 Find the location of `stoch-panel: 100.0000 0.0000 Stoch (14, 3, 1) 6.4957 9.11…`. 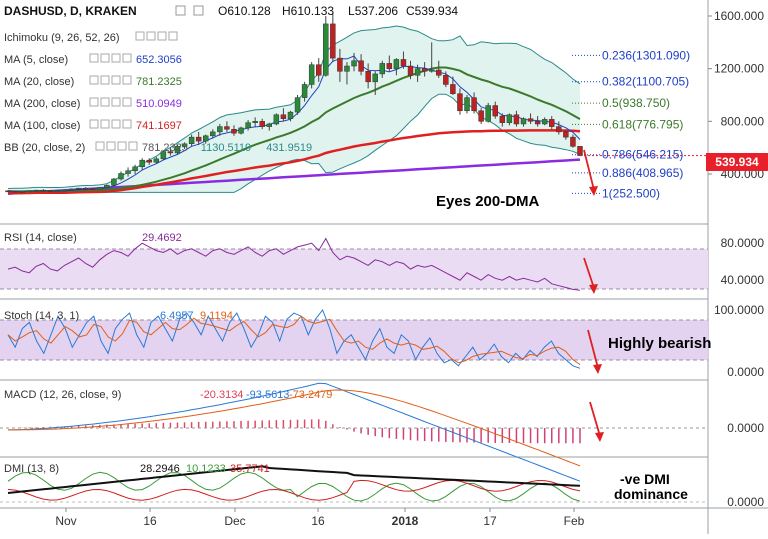

stoch-panel: 100.0000 0.0000 Stoch (14, 3, 1) 6.4957 9.11… is located at coordinates (384, 341).